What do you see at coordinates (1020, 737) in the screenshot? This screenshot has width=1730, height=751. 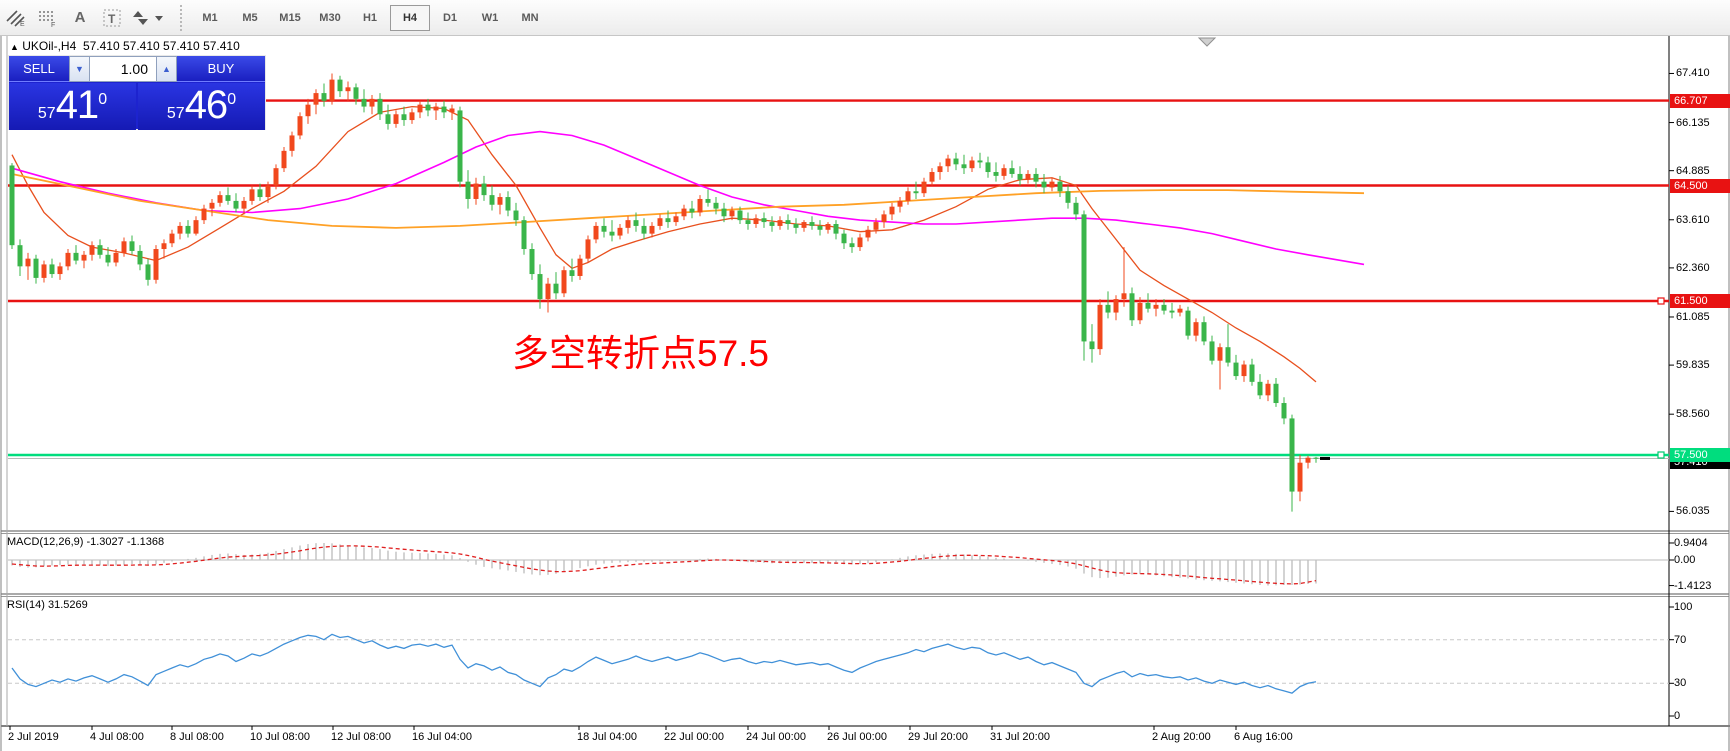 I see `time-axis-label: 31 Jul 20:00` at bounding box center [1020, 737].